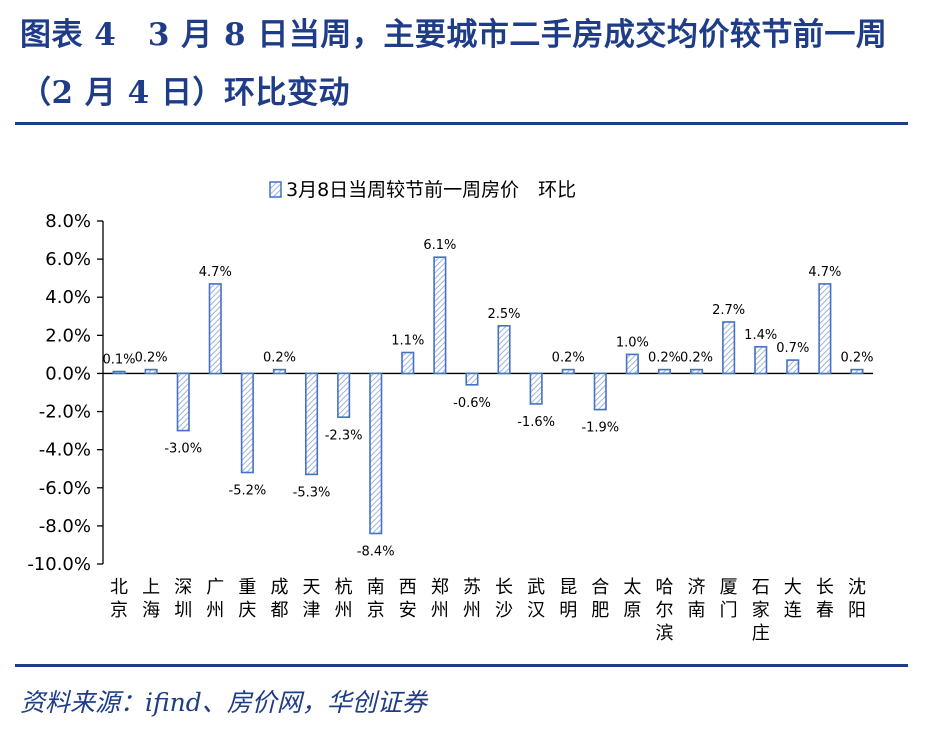 This screenshot has height=740, width=930. Describe the element at coordinates (344, 599) in the screenshot. I see `category-label: 杭州` at that location.